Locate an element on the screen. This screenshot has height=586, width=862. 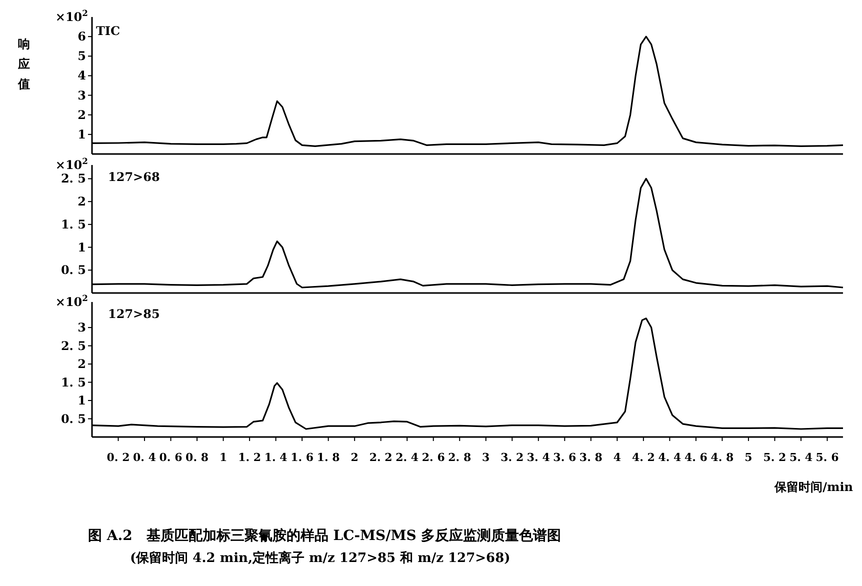
x-tick-label: 4. 6 is located at coordinates (696, 457).